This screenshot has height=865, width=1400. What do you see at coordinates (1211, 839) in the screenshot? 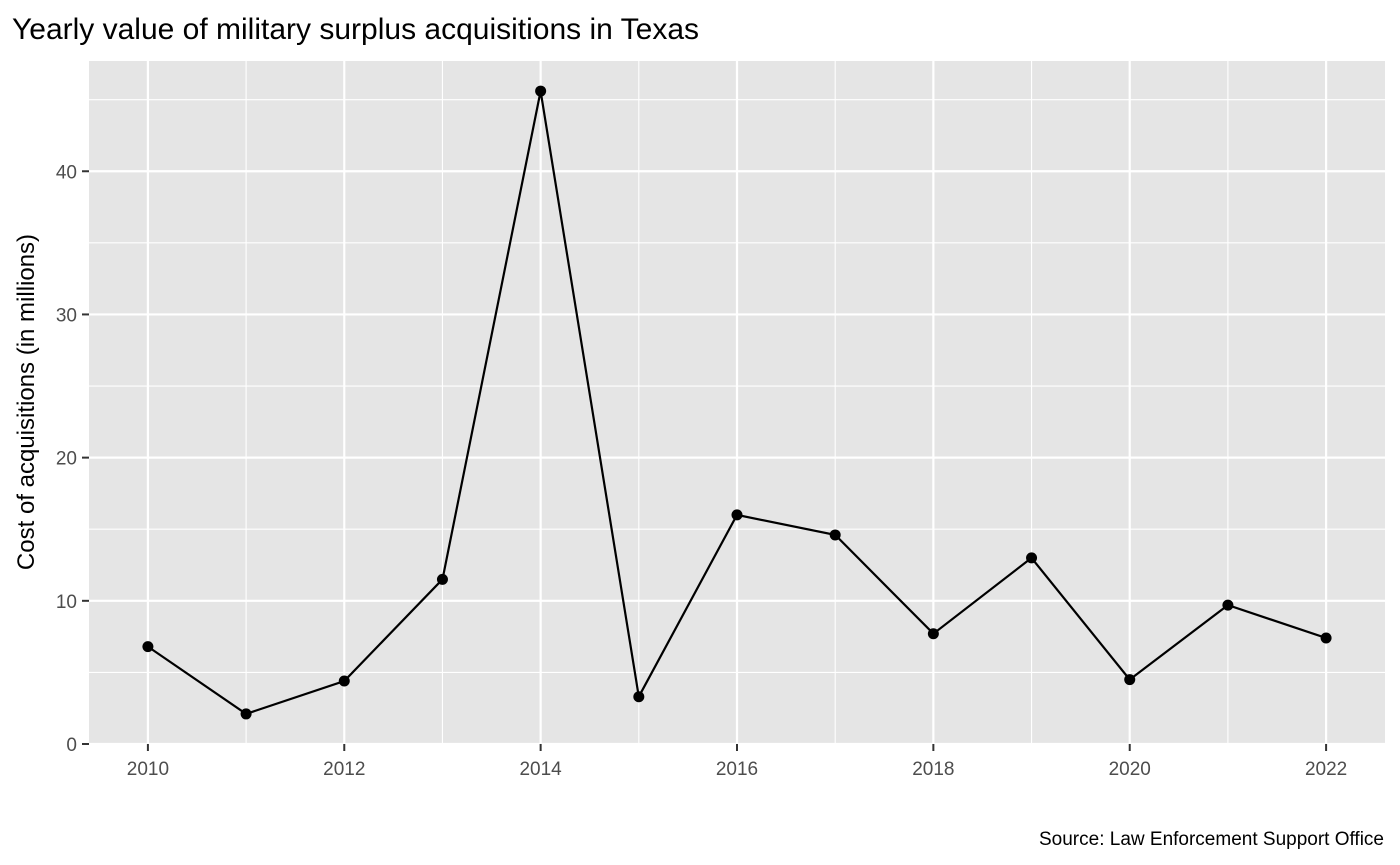
I see `source-caption: Source: Law Enforcement Support Office` at bounding box center [1211, 839].